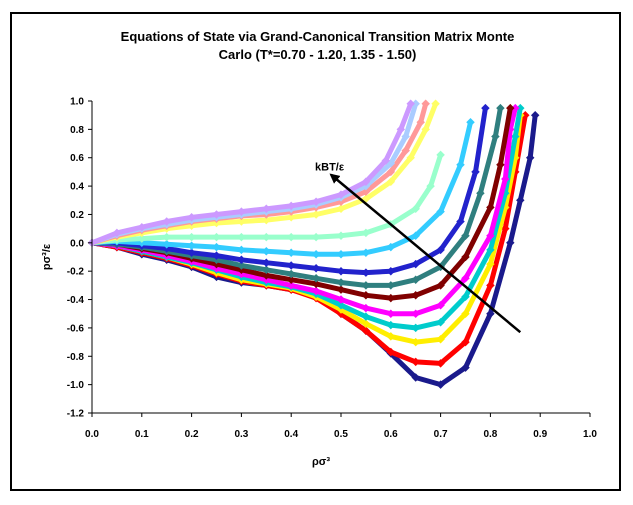 The image size is (633, 505). Describe the element at coordinates (92, 434) in the screenshot. I see `x-tick-label: 0.0` at that location.